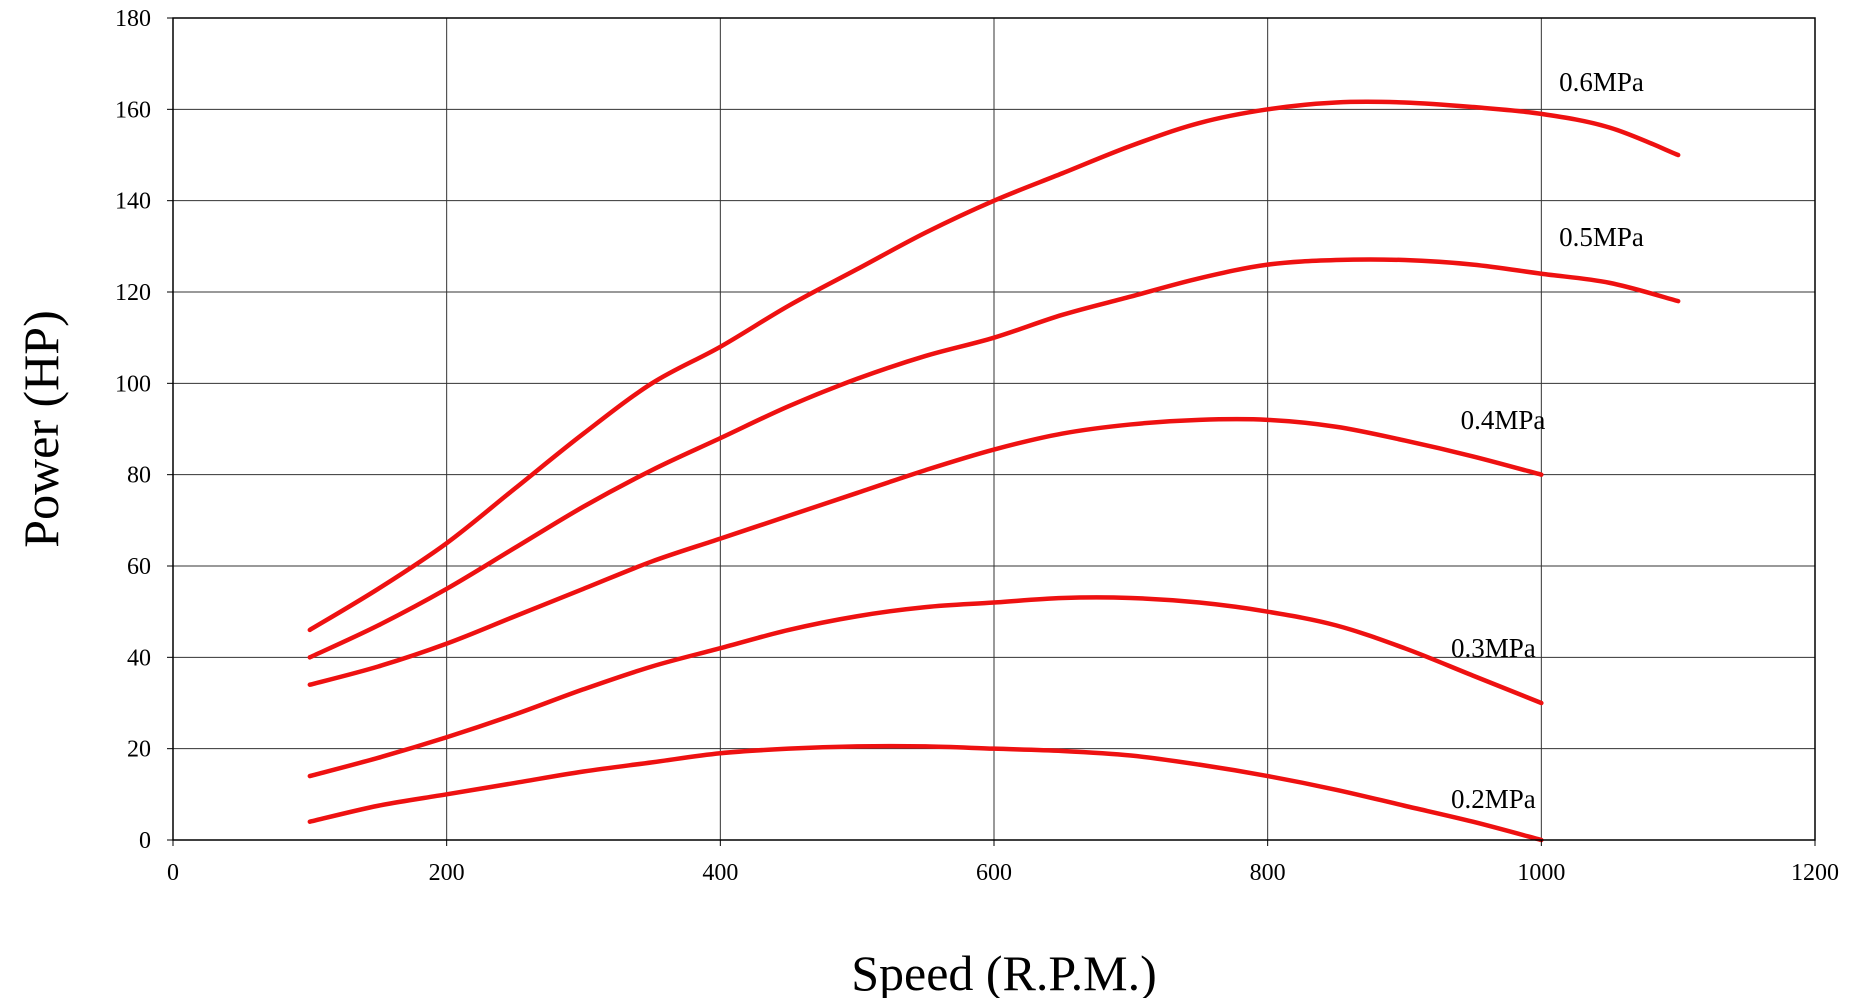  Describe the element at coordinates (133, 384) in the screenshot. I see `y-tick-label: 100` at that location.